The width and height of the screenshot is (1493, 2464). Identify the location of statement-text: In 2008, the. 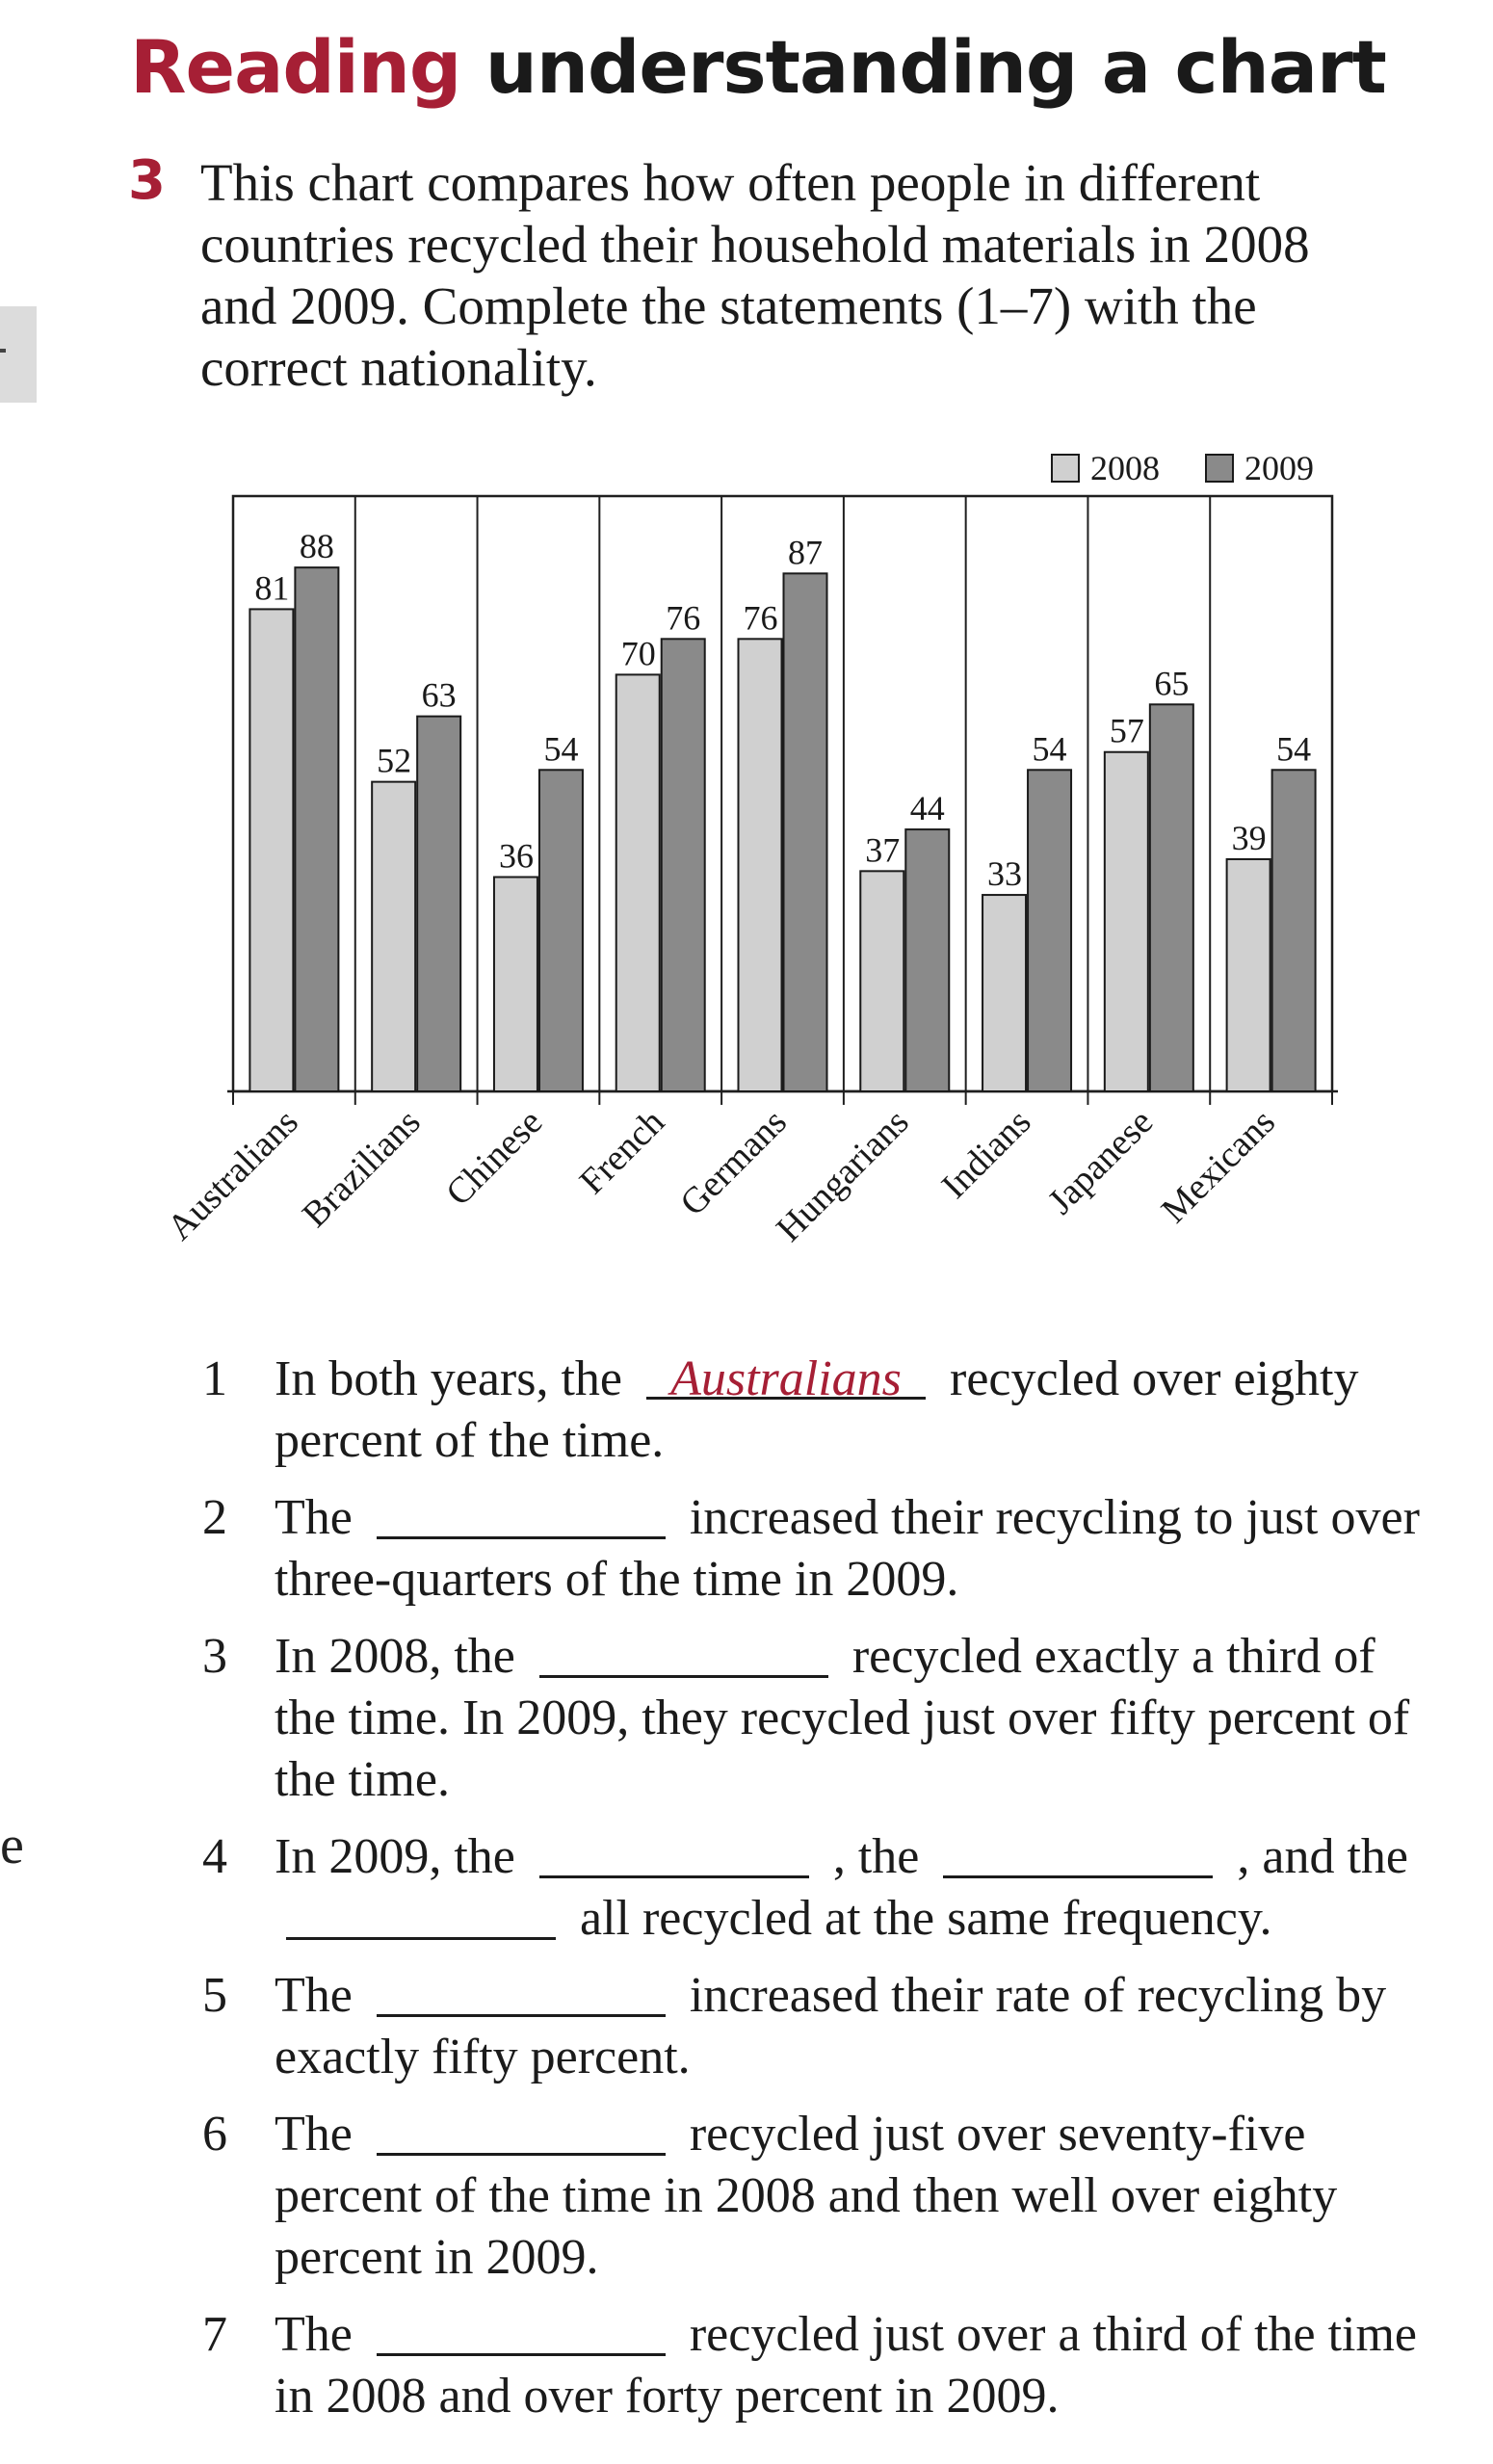
(395, 1656).